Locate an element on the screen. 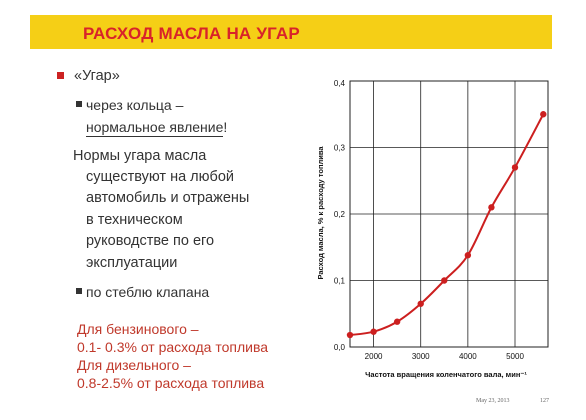  red-line-1: Для бензинового – is located at coordinates (138, 329).